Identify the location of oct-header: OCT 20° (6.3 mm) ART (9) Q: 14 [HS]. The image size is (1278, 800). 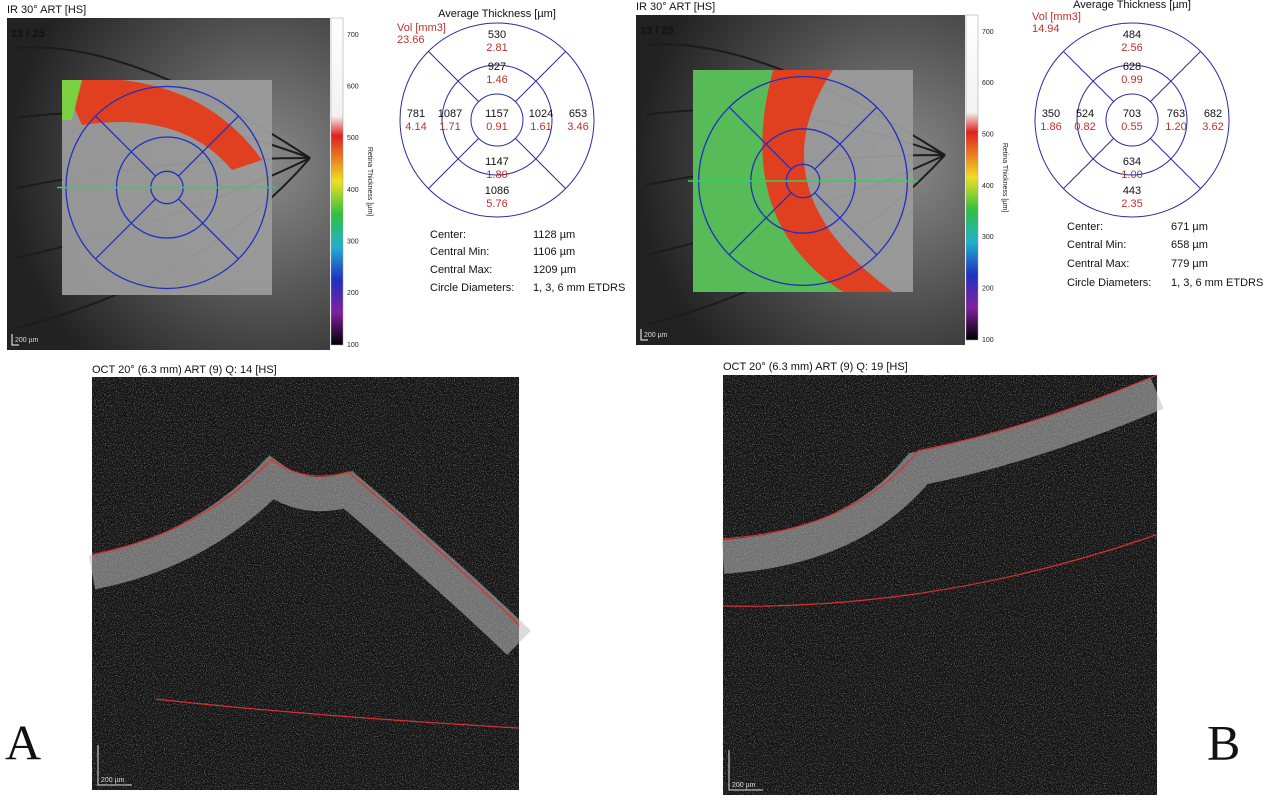
(184, 370).